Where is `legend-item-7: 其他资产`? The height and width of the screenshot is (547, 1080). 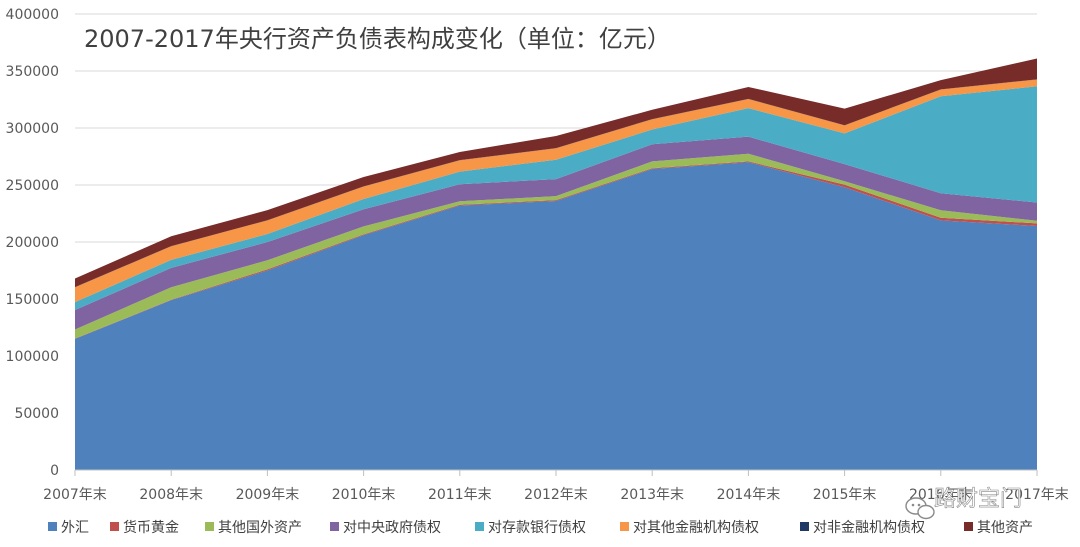 legend-item-7: 其他资产 is located at coordinates (998, 528).